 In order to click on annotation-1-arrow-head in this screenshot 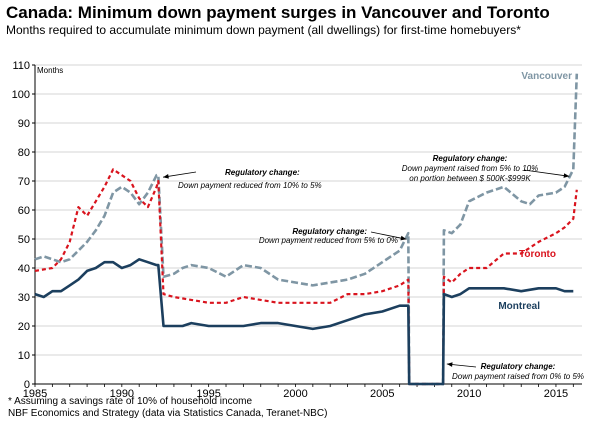, I will do `click(166, 176)`.